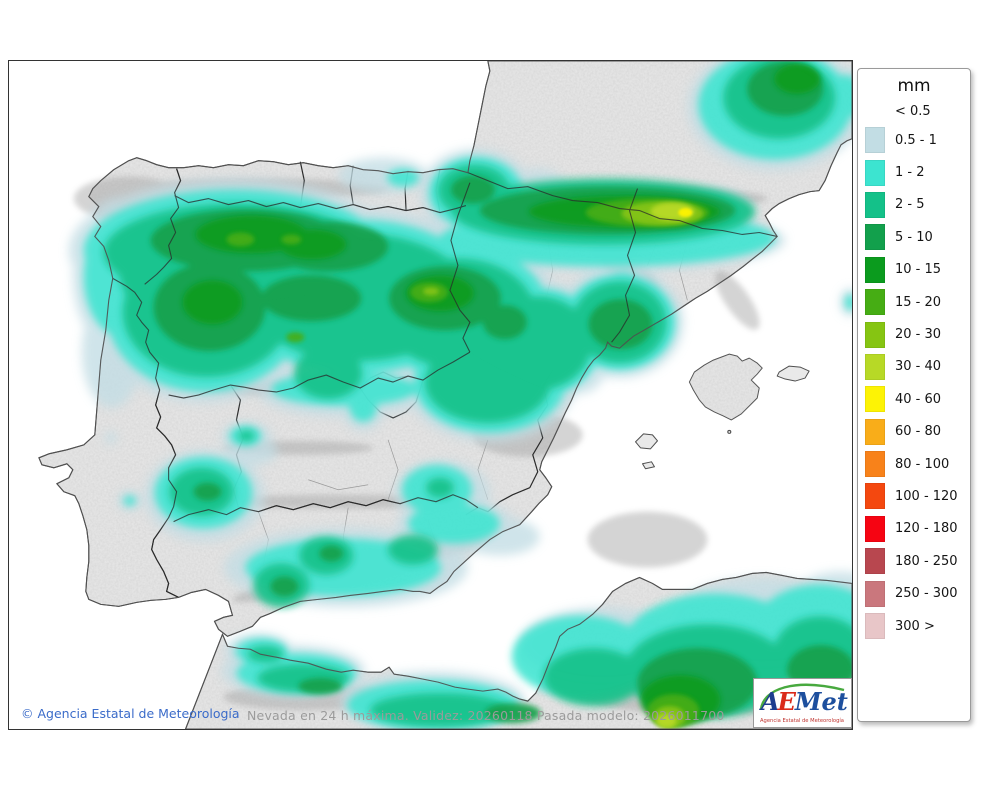 The image size is (1000, 790). What do you see at coordinates (922, 464) in the screenshot?
I see `legend-entry-label: 80 - 100` at bounding box center [922, 464].